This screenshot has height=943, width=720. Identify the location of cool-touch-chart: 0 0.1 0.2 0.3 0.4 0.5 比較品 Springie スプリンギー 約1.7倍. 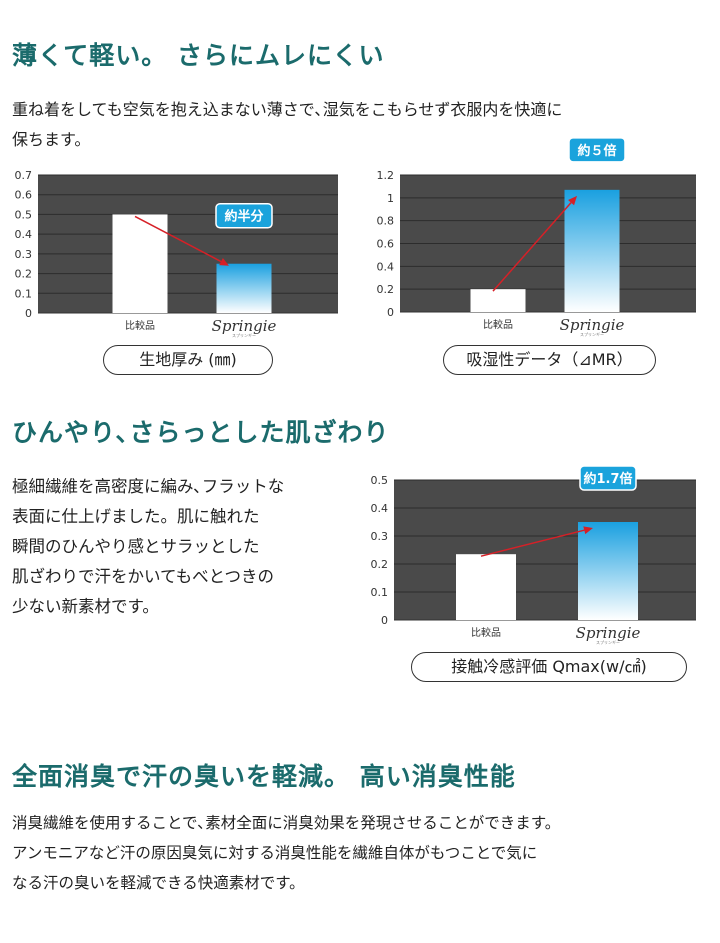
(530, 555).